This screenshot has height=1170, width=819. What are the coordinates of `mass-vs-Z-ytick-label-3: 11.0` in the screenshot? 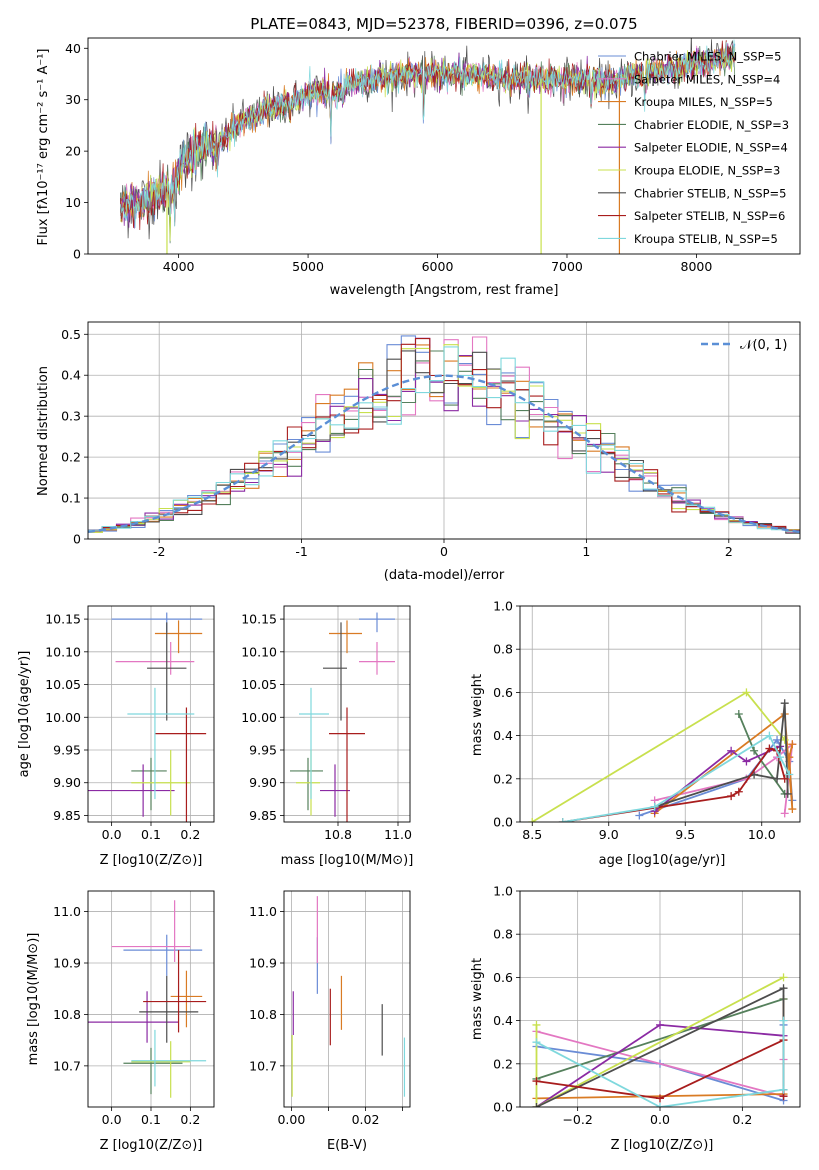 It's located at (67, 911).